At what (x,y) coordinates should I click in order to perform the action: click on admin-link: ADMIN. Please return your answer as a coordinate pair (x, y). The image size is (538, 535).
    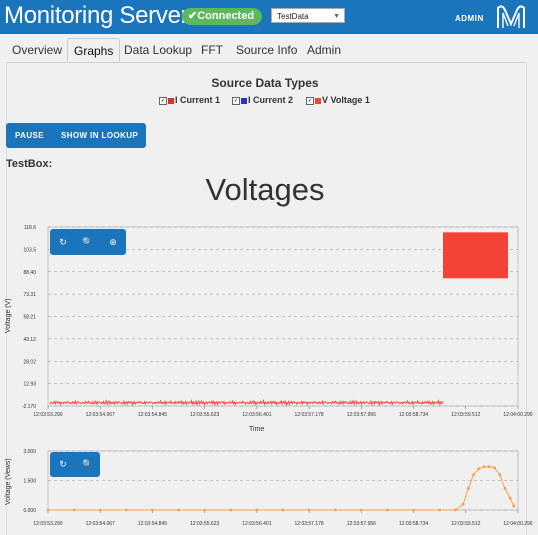
    Looking at the image, I should click on (469, 18).